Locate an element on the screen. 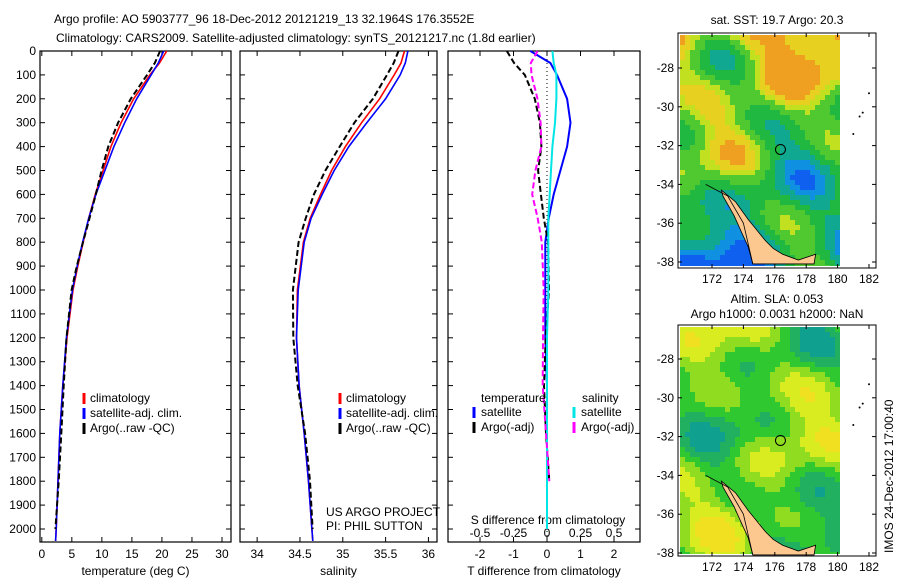 The image size is (900, 580). x-tick-label: 35.5 is located at coordinates (386, 554).